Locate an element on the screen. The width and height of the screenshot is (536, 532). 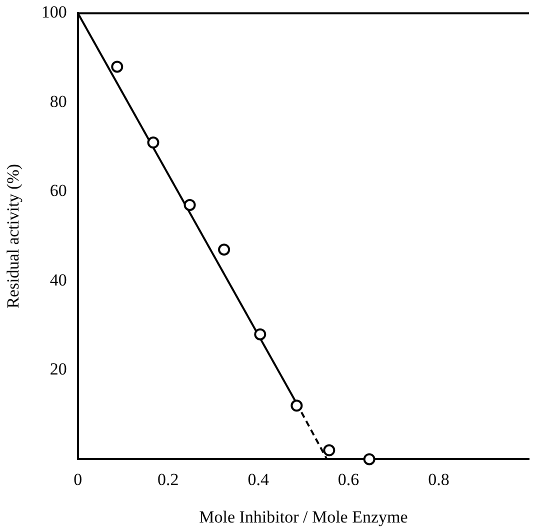
x-axis-title: Mole Inhibitor / Mole Enzyme is located at coordinates (303, 516).